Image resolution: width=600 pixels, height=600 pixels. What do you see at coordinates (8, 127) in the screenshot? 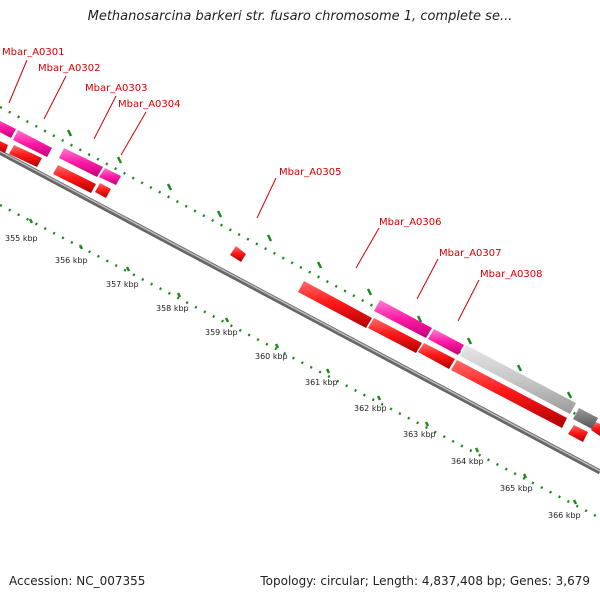
I see `gene-mbar-a0301` at bounding box center [8, 127].